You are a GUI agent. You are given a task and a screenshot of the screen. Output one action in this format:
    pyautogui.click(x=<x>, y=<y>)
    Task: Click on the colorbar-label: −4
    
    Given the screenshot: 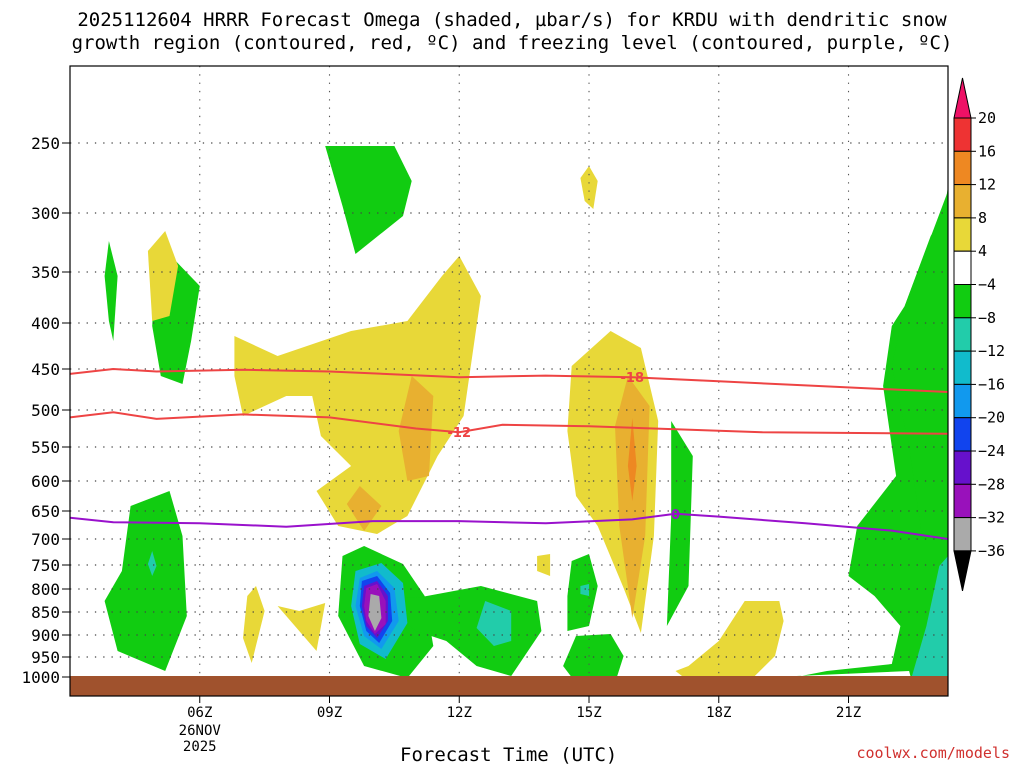 What is the action you would take?
    pyautogui.click(x=987, y=285)
    